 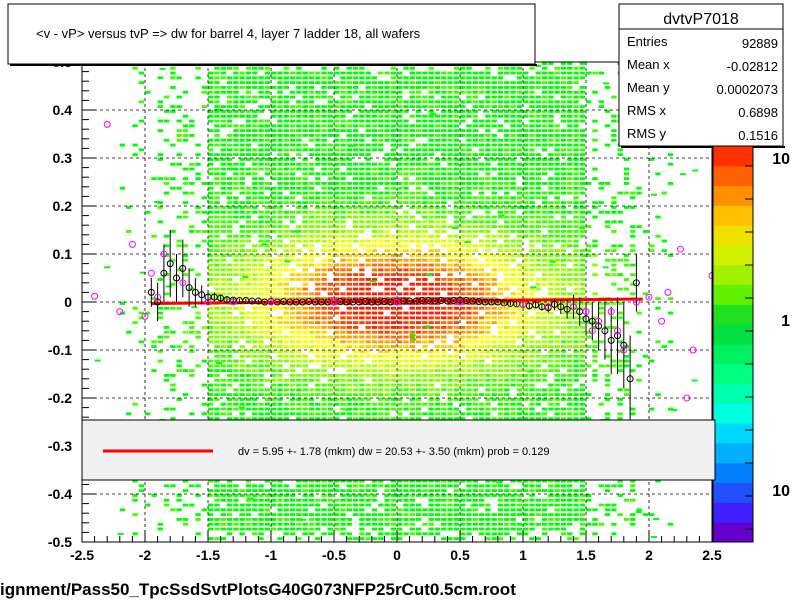 I want to click on stats-label: Entries, so click(x=647, y=41).